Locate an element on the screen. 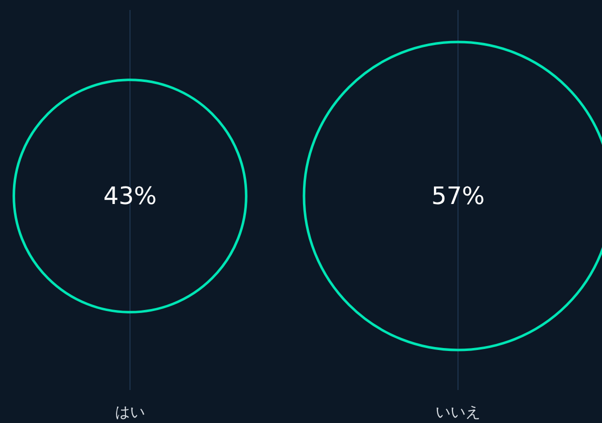 The height and width of the screenshot is (423, 602). data-label: 57% is located at coordinates (458, 196).